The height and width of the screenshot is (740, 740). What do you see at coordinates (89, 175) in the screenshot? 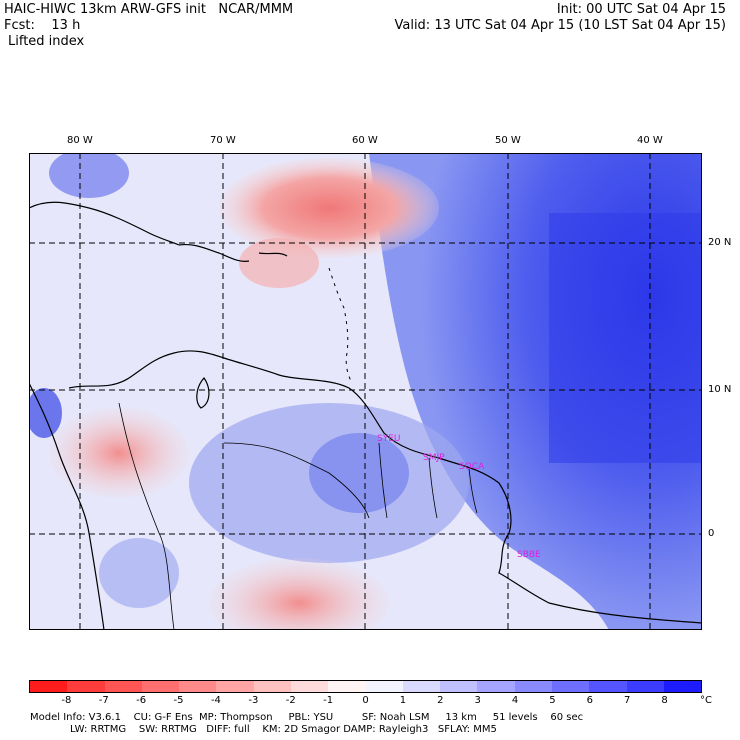
I see `nw-blue-patch` at bounding box center [89, 175].